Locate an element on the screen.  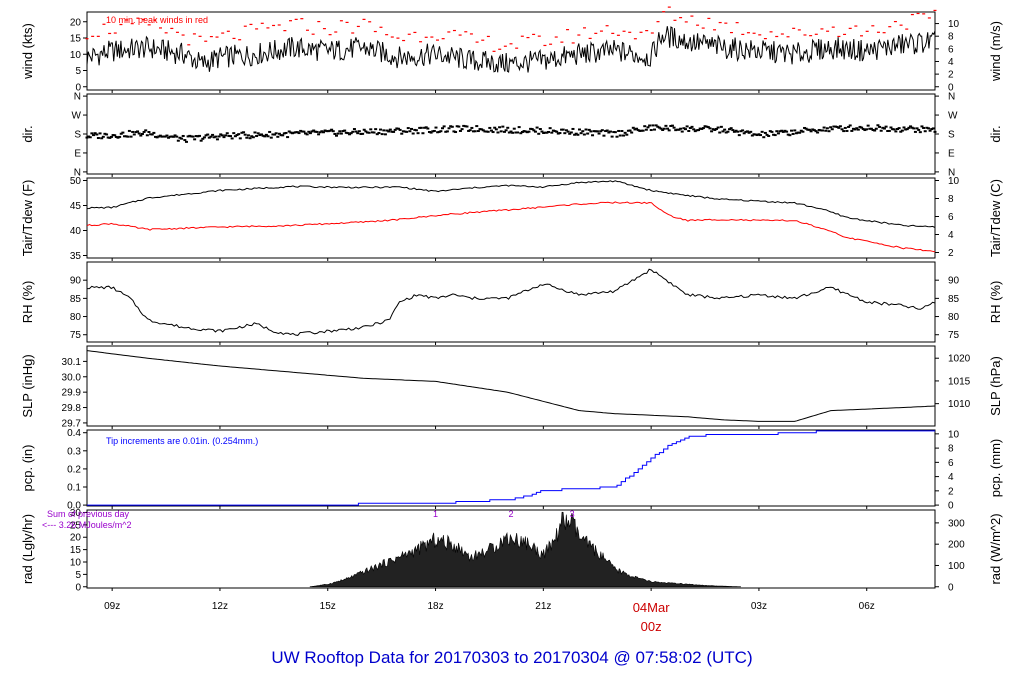
right-tick-label: N is located at coordinates (951, 172).